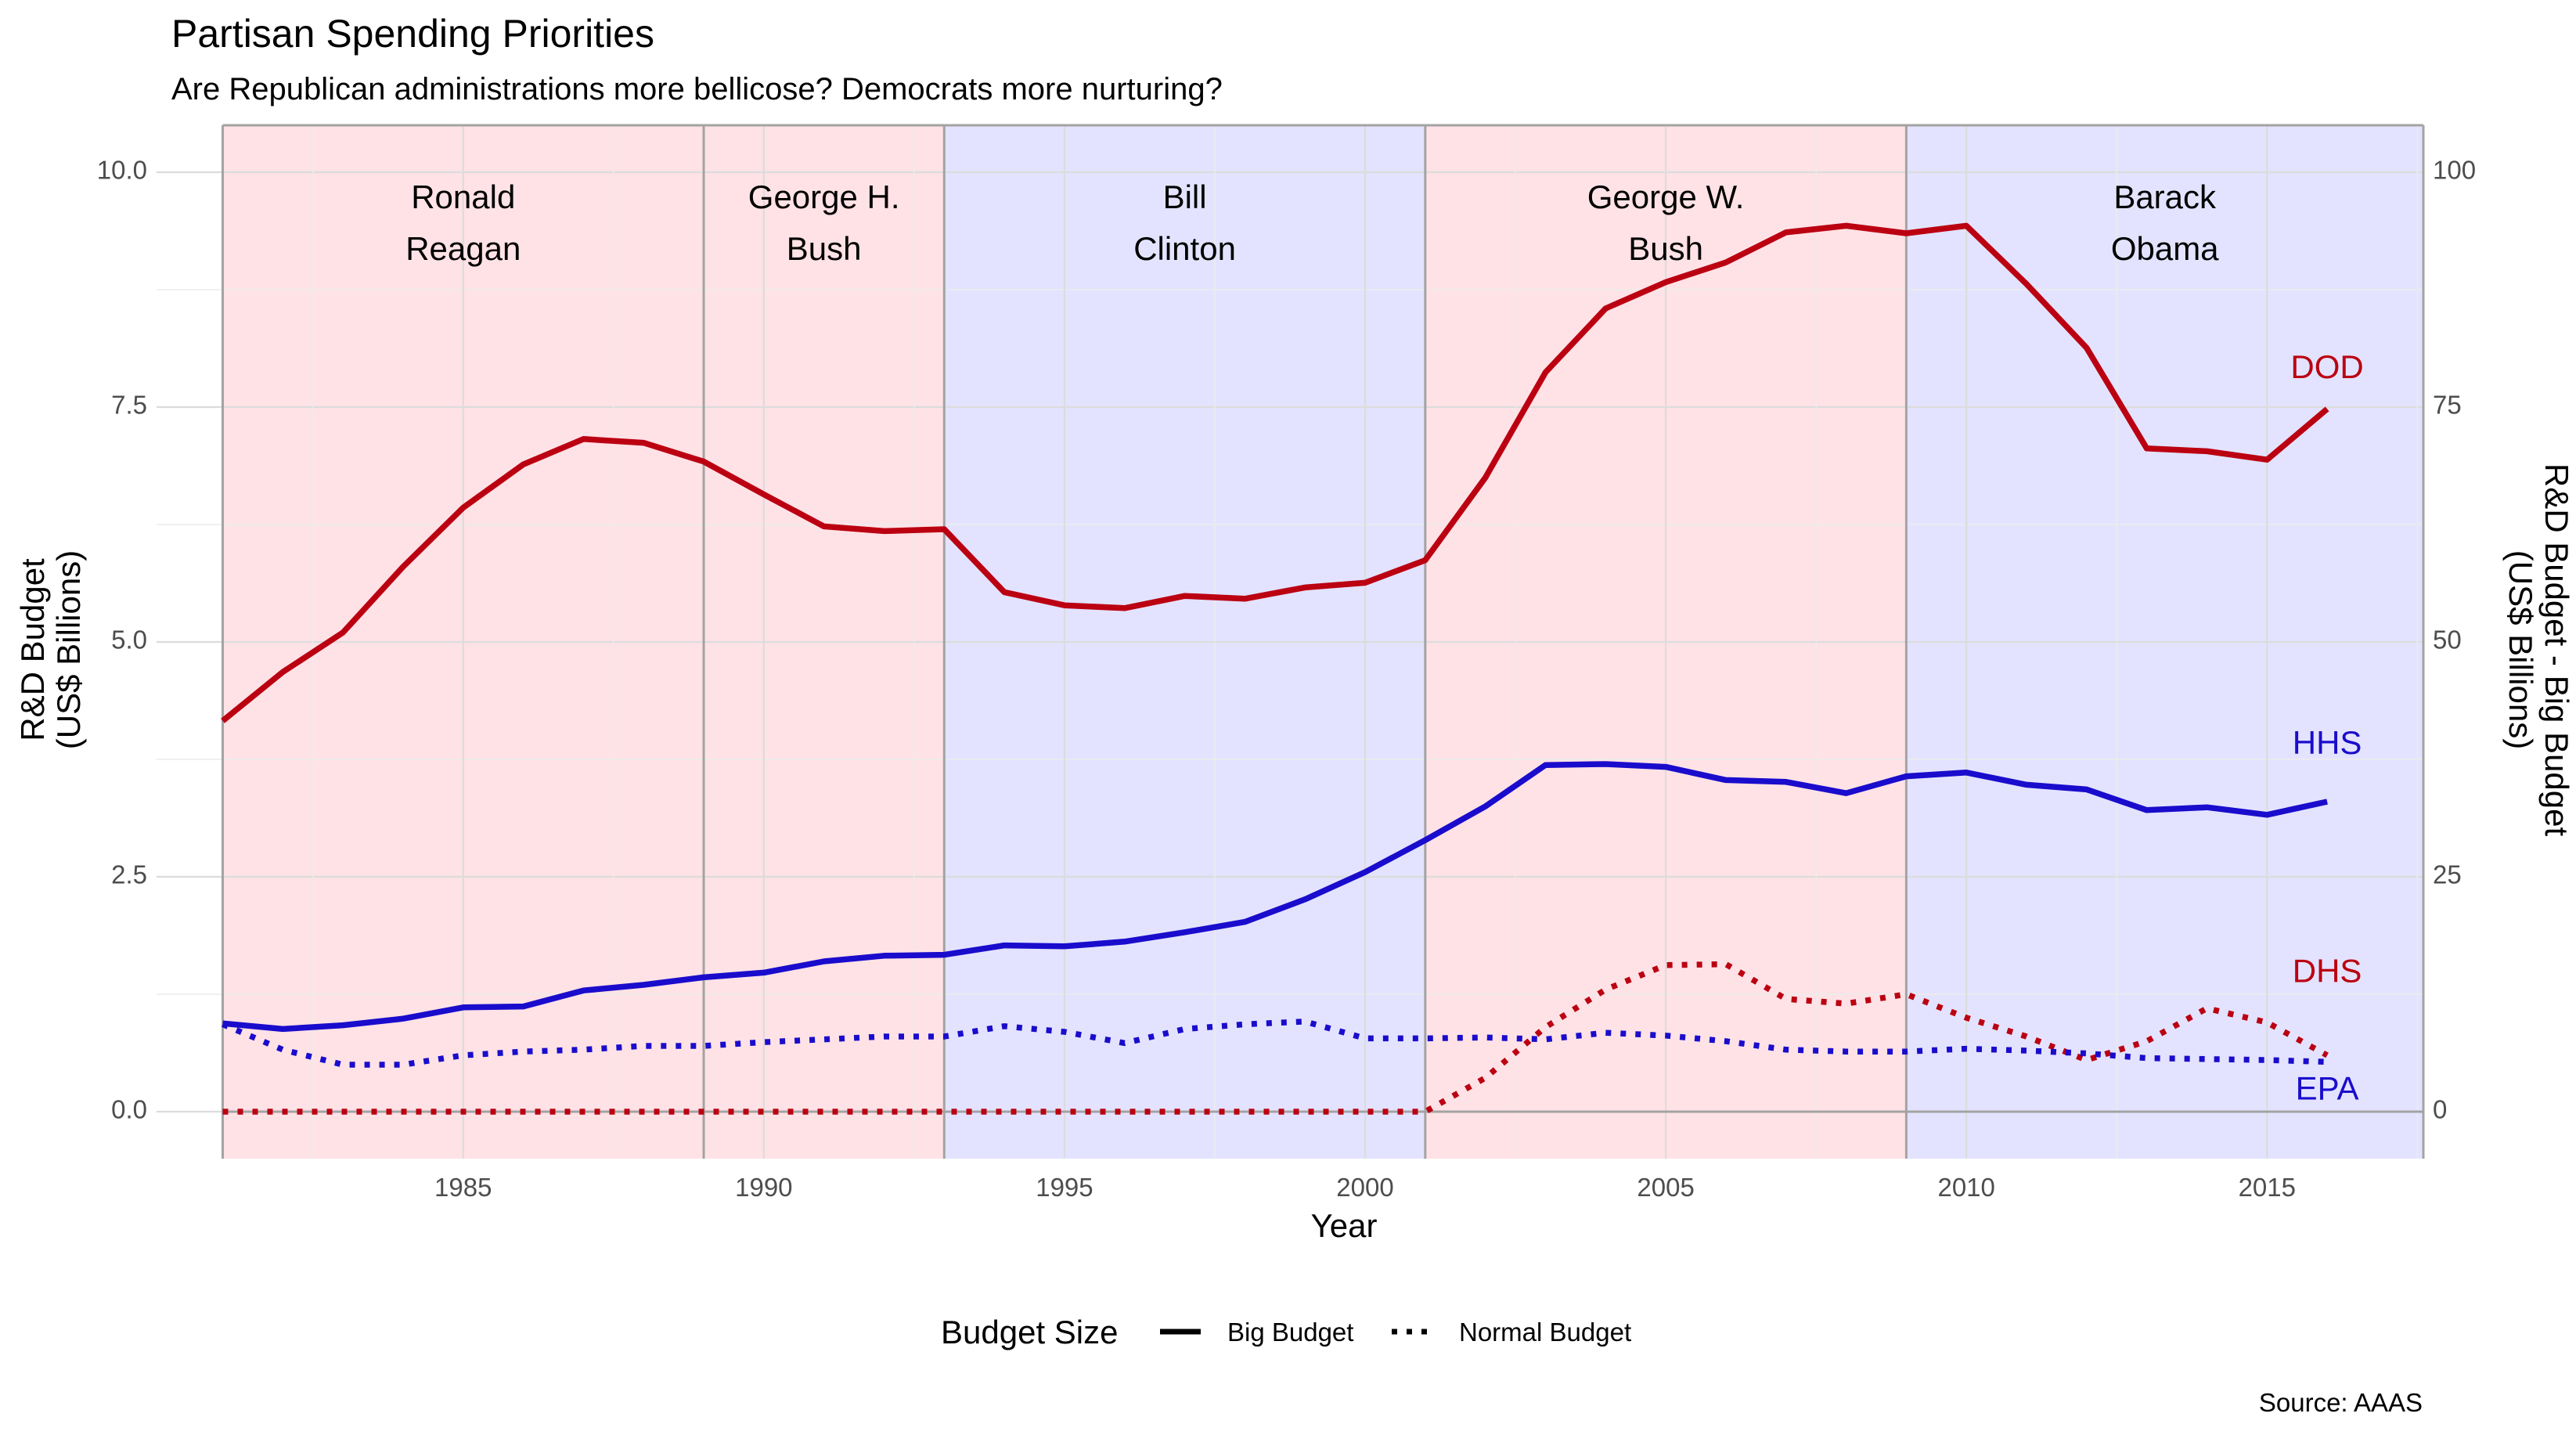  Describe the element at coordinates (1665, 1187) in the screenshot. I see `x-tick-label: 2005` at that location.